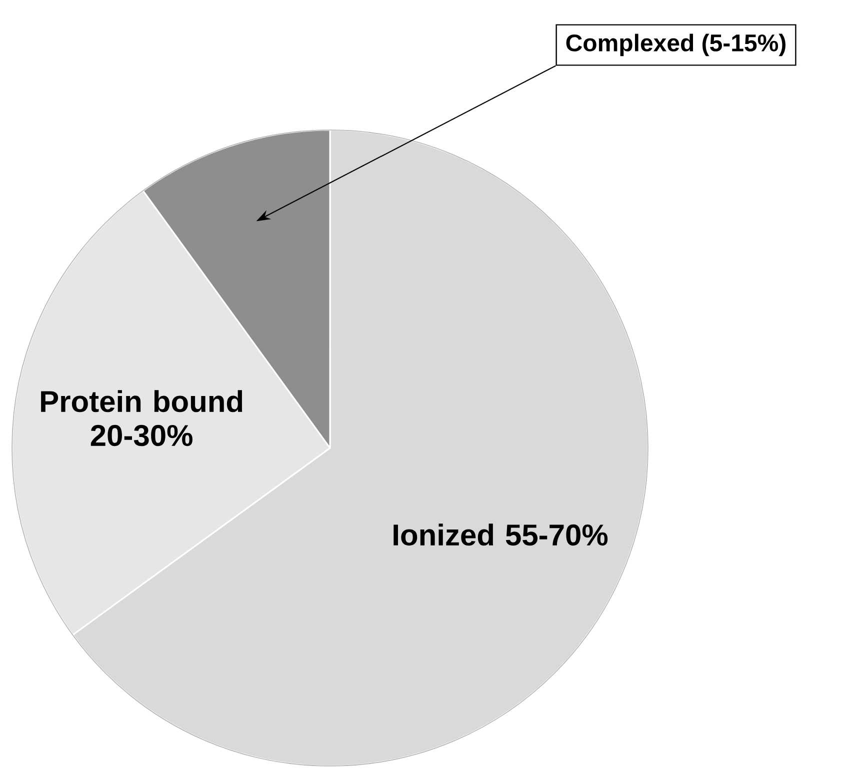  What do you see at coordinates (501, 535) in the screenshot?
I see `slice-label: Ionized 55-70%` at bounding box center [501, 535].